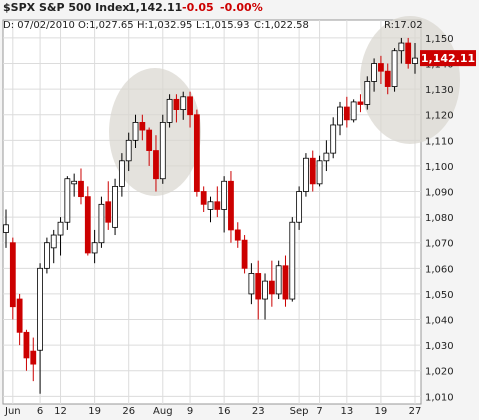 This screenshot has height=420, width=479. I want to click on y-tick-label: 1,120, so click(439, 116).